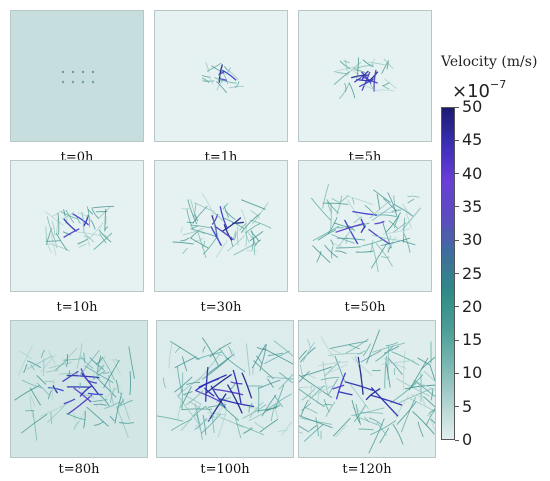 The image size is (550, 481). Describe the element at coordinates (73, 82) in the screenshot. I see `well-point` at that location.